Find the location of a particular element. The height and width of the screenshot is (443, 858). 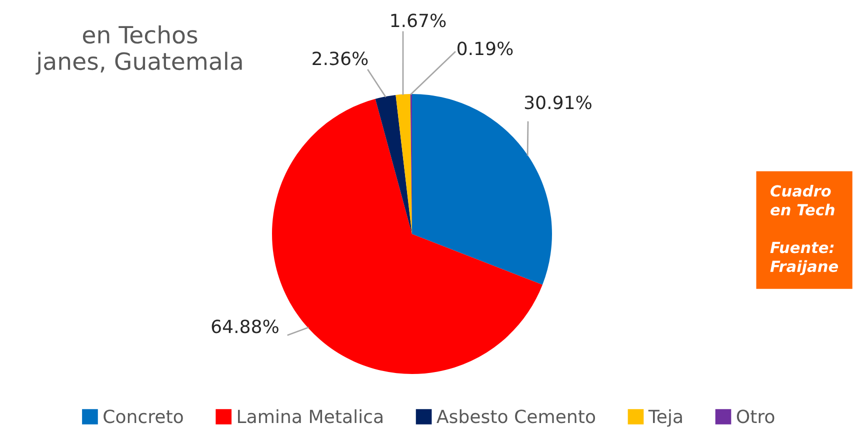

data-label: 1.67% is located at coordinates (418, 21).